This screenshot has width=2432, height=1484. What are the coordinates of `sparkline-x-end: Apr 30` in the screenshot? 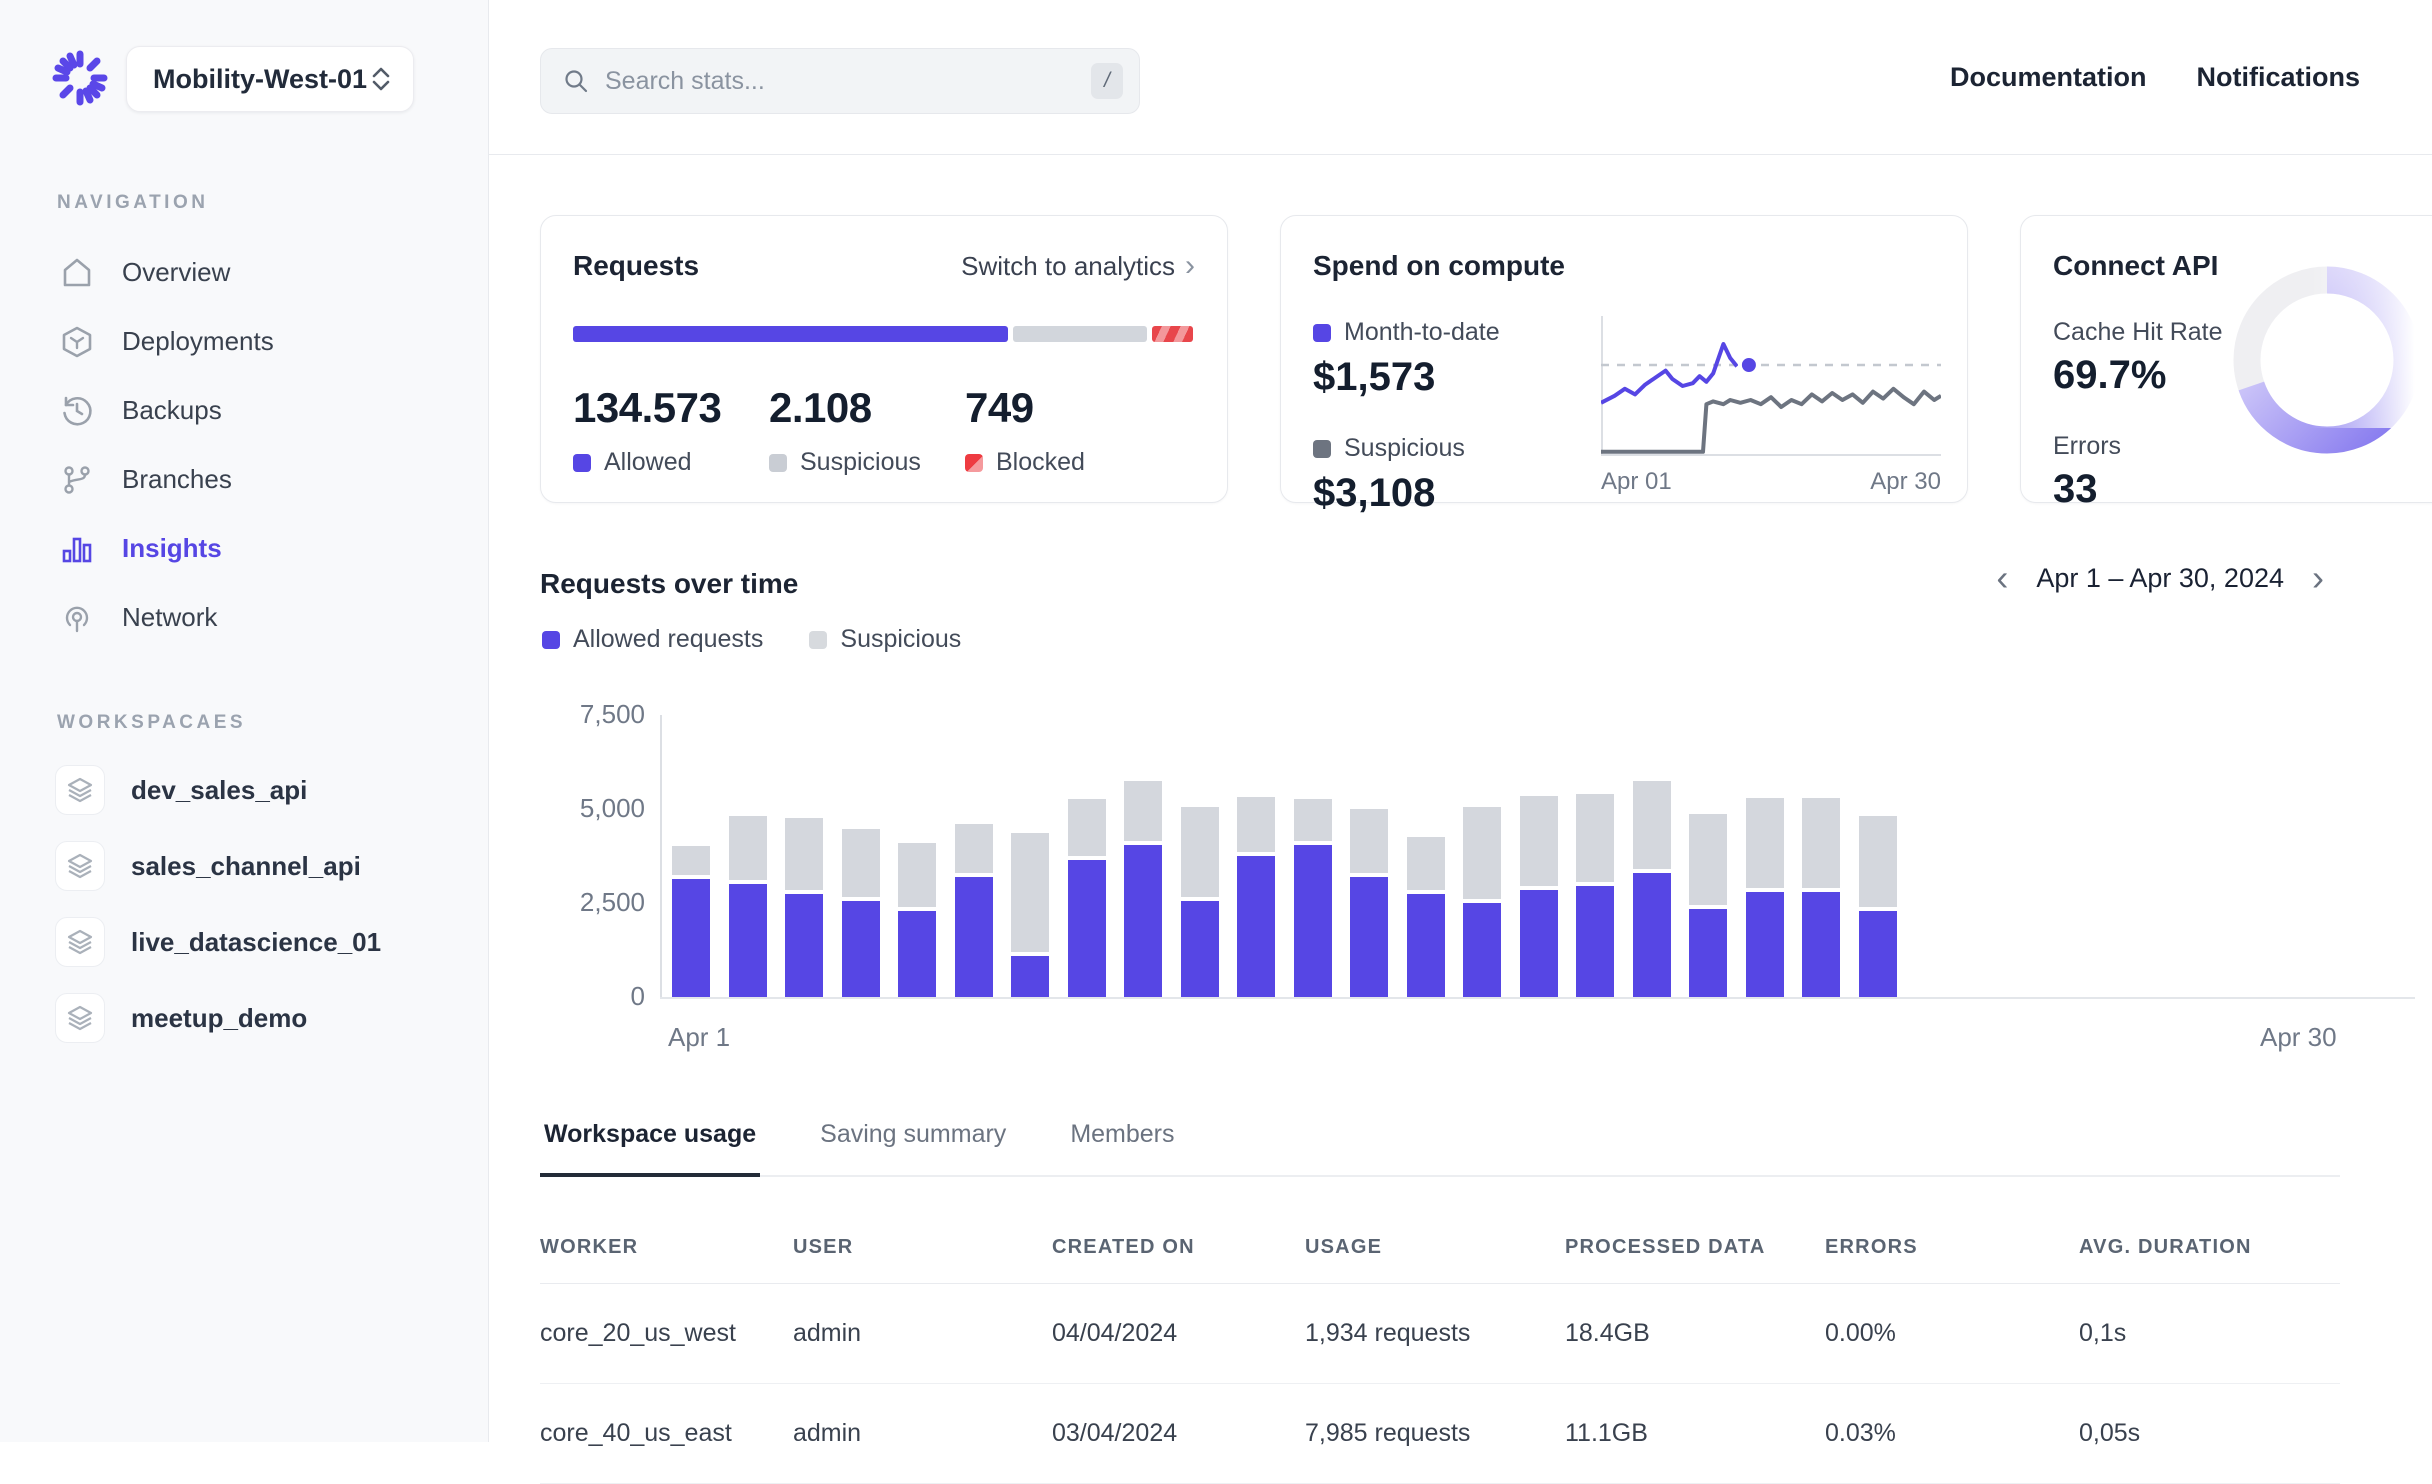 It's located at (1905, 481).